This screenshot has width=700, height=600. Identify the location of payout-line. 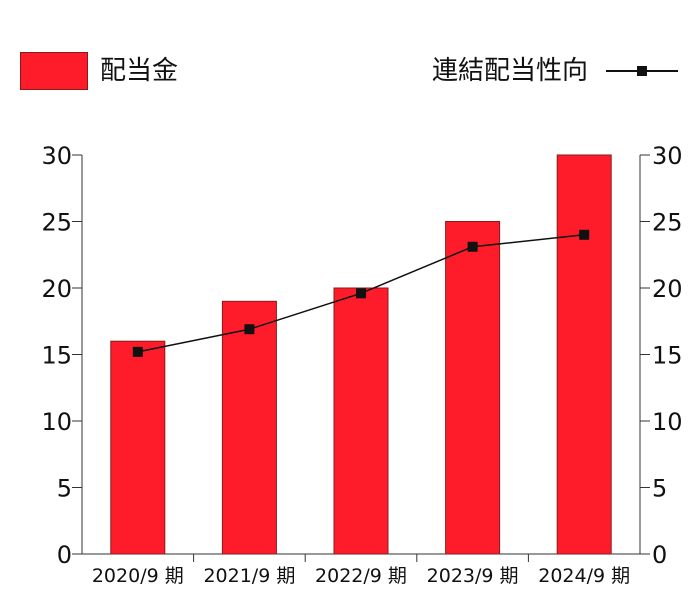
(361, 293).